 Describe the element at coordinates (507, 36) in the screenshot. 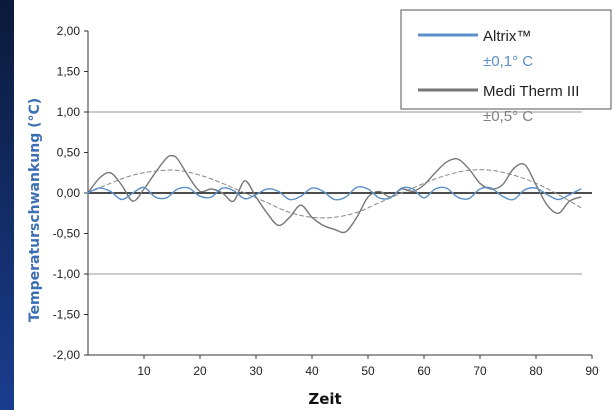

I see `legend-label-altrix: Altrix™` at that location.